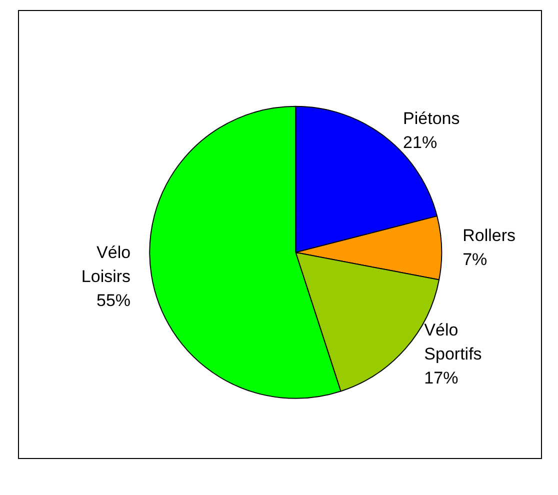 This screenshot has height=495, width=558. I want to click on slice-label: Rollers, so click(489, 236).